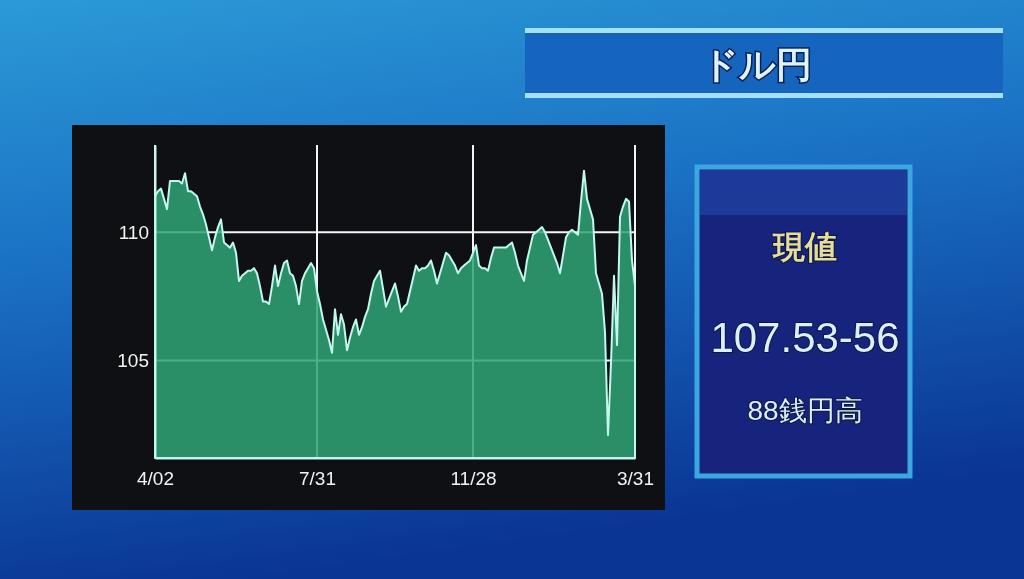 This screenshot has width=1024, height=579. I want to click on text: 現値, so click(804, 247).